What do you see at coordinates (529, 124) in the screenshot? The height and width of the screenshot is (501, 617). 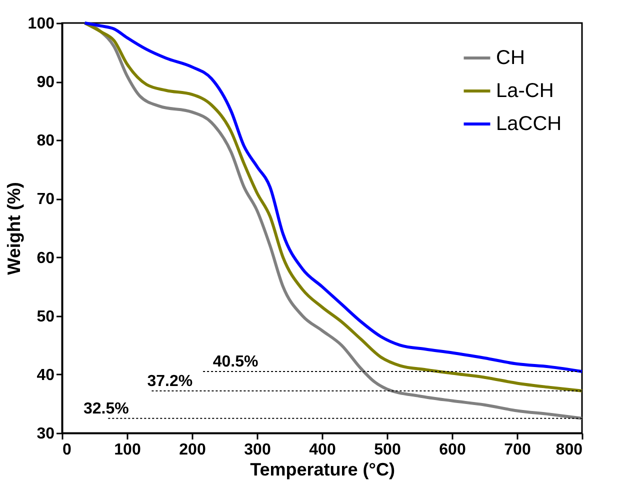 I see `legend-label: LaCCH` at bounding box center [529, 124].